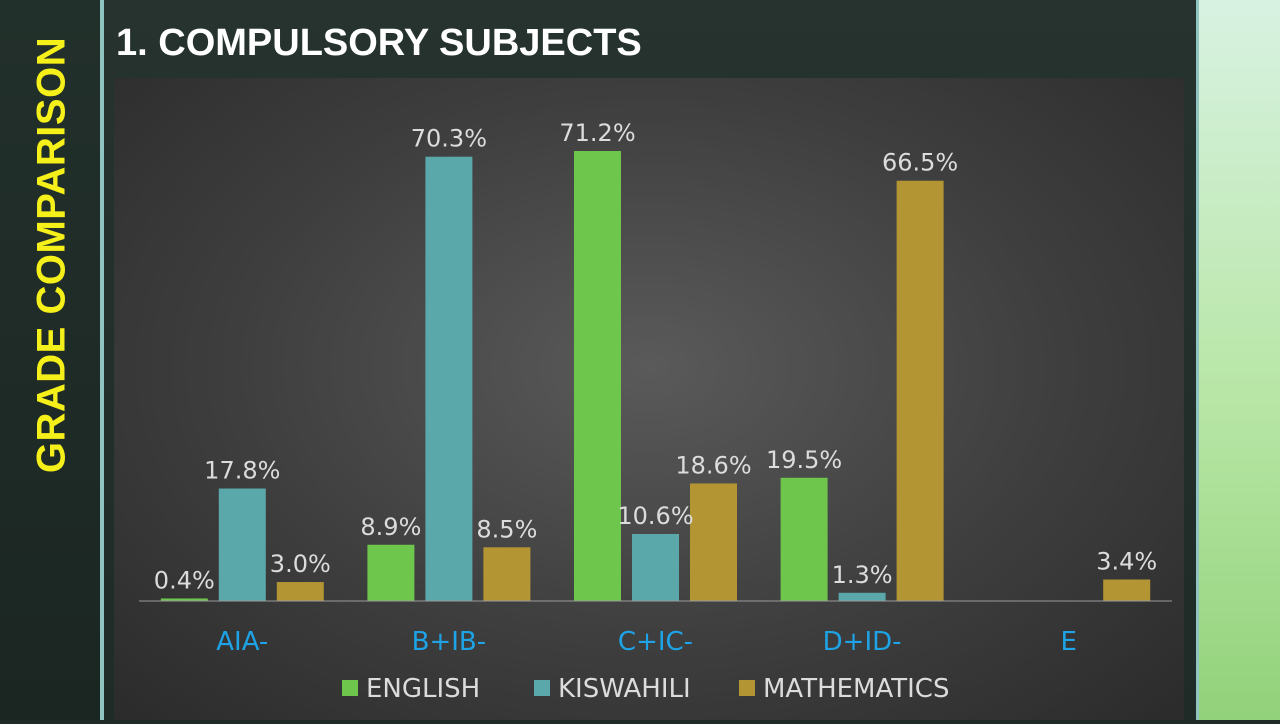  What do you see at coordinates (51, 255) in the screenshot?
I see `sidebar-title: GRADE COMPARISON` at bounding box center [51, 255].